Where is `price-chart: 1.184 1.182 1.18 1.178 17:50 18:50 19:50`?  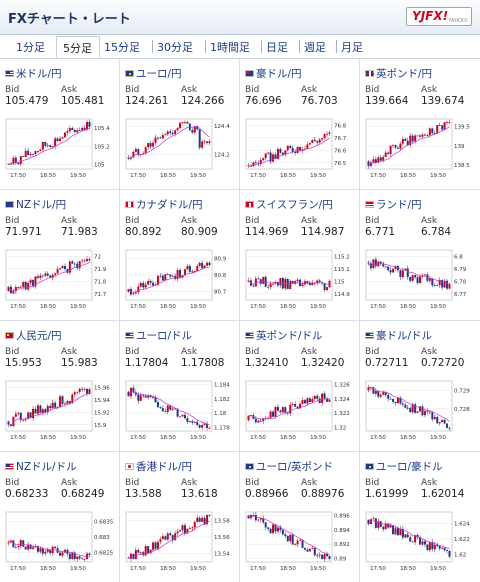
price-chart: 1.184 1.182 1.18 1.178 17:50 18:50 19:50 is located at coordinates (180, 410).